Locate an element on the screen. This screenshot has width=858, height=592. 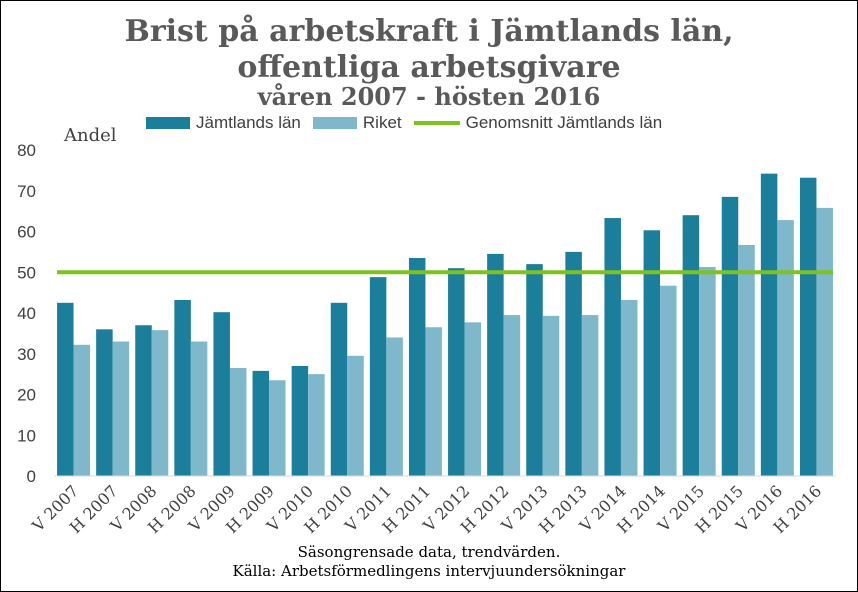
legend-item-average: Genomsnitt Jämtlands län is located at coordinates (538, 123).